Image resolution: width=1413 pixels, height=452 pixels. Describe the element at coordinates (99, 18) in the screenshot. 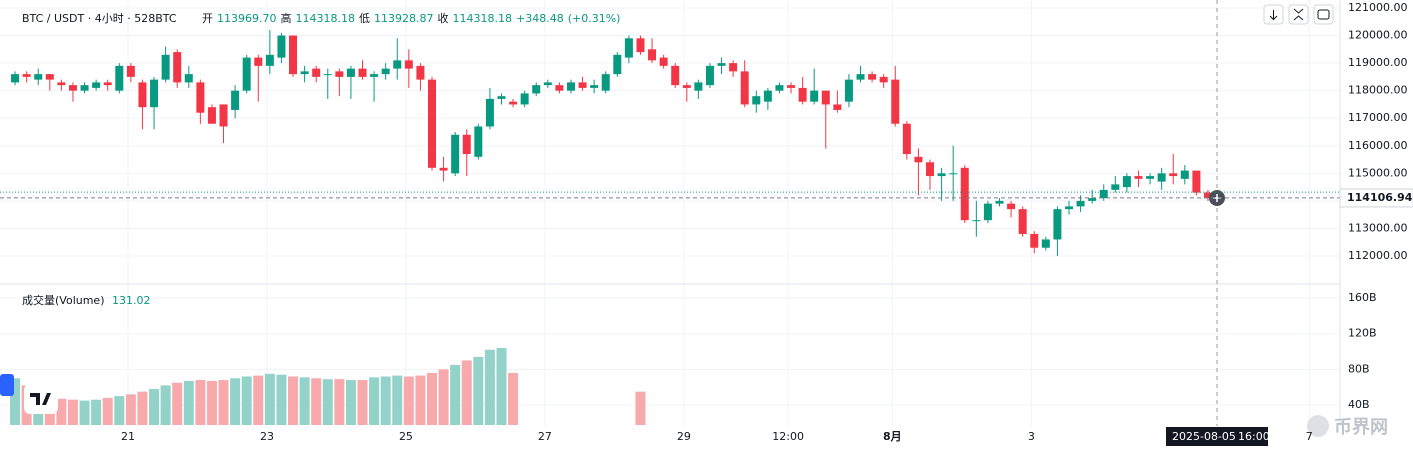

I see `symbol: BTC / USDT · 4小时 · 528BTC` at that location.